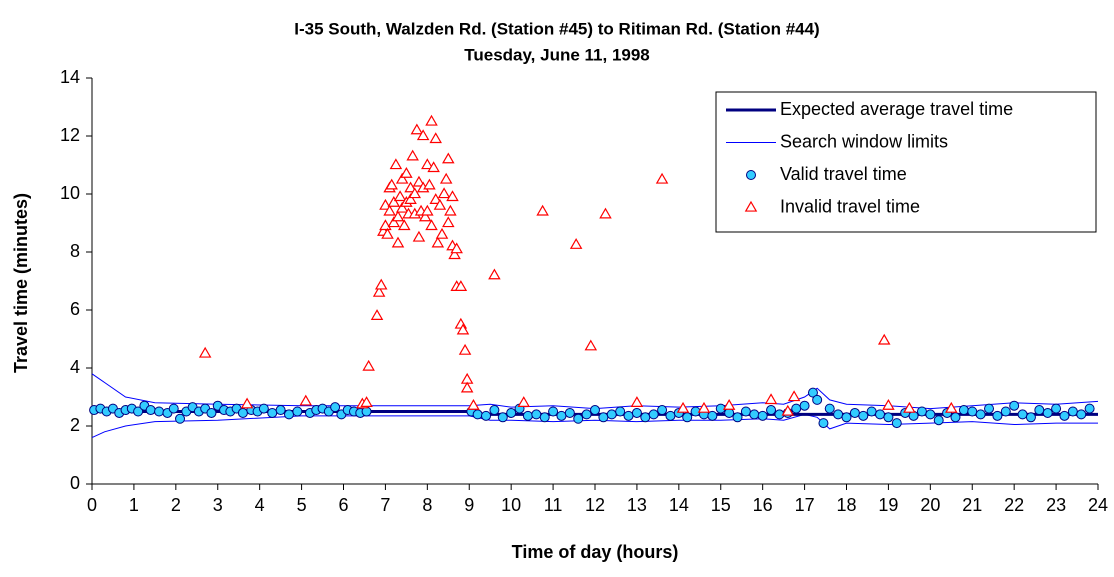  Describe the element at coordinates (594, 426) in the screenshot. I see `search-window-lower` at that location.